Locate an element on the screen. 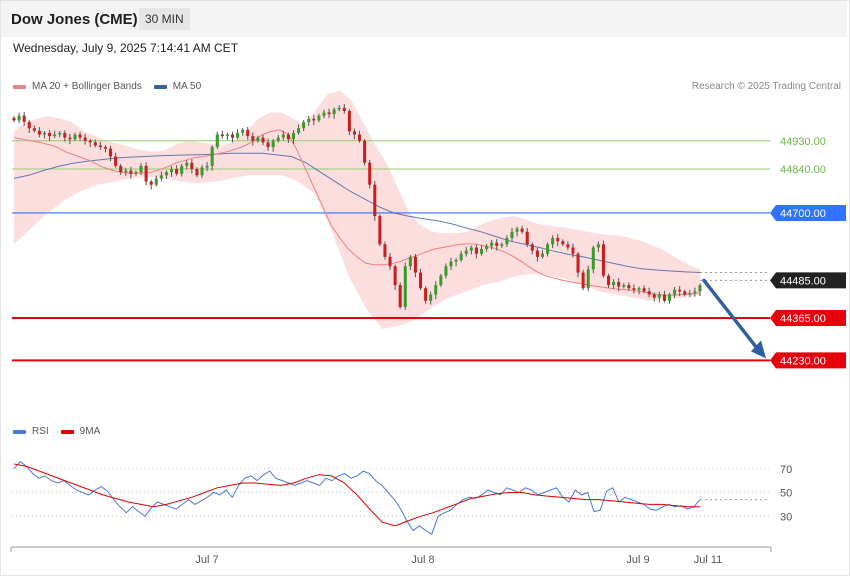  rsi-swatch is located at coordinates (19, 431).